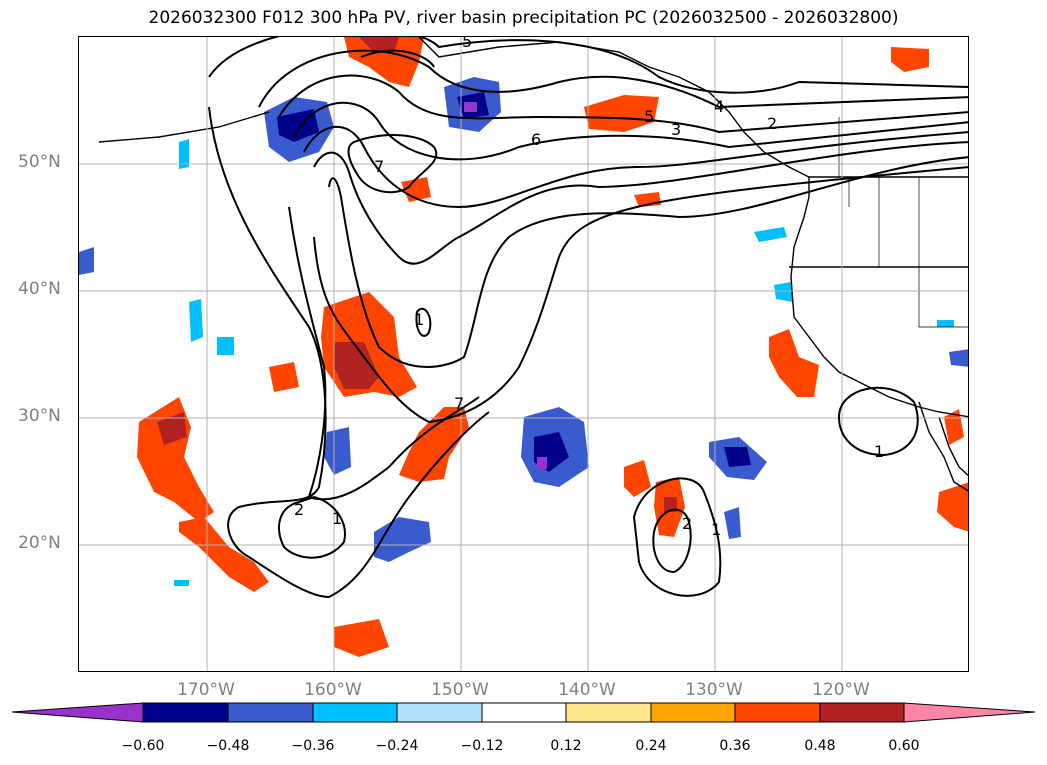 Image resolution: width=1047 pixels, height=765 pixels. I want to click on colorbar-tick-label: −0.12, so click(482, 746).